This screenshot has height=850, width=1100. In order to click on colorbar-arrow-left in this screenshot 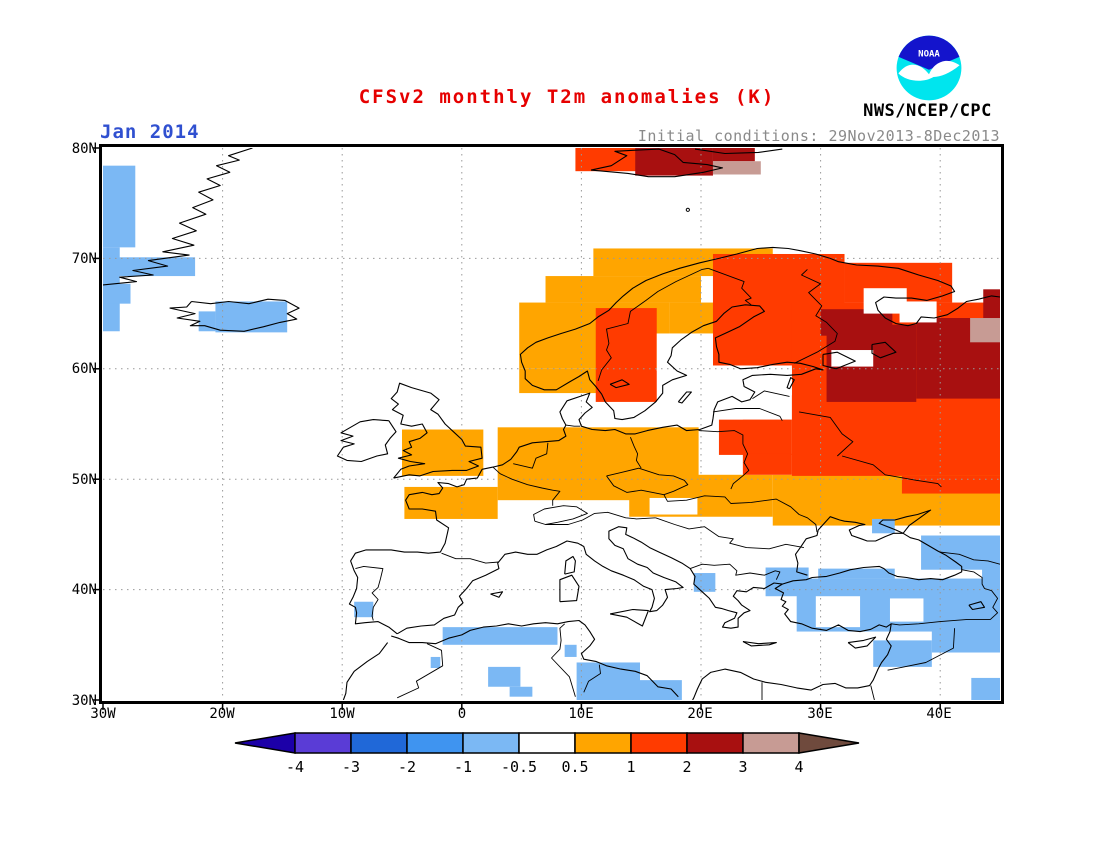, I will do `click(265, 743)`.